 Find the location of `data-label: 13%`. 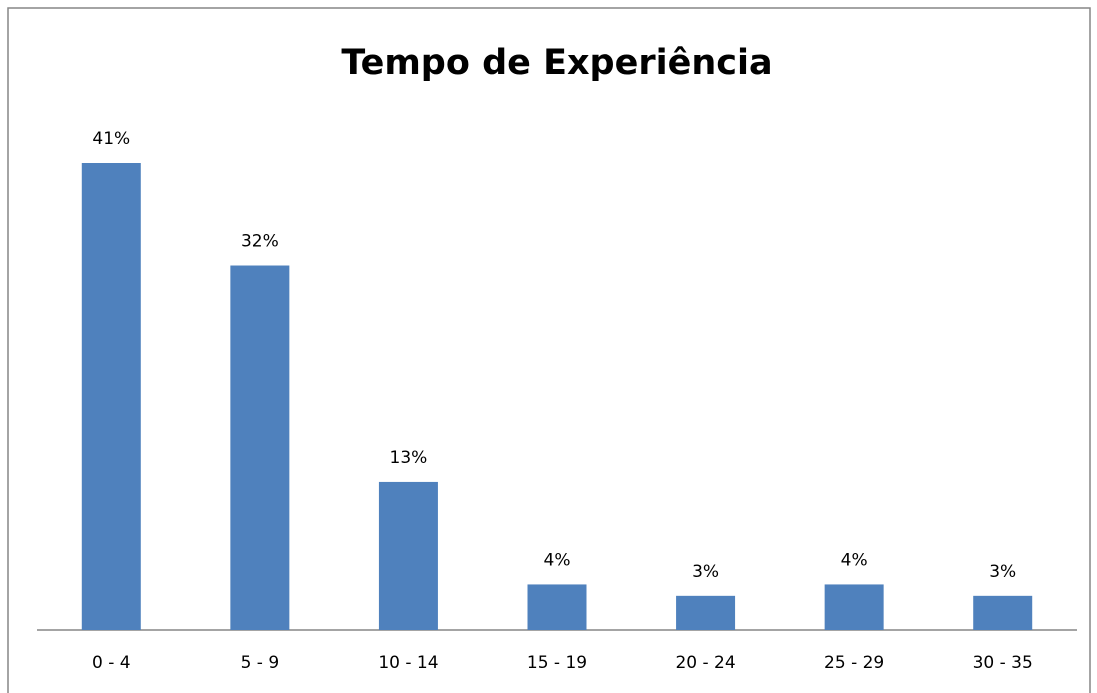

data-label: 13% is located at coordinates (409, 458).